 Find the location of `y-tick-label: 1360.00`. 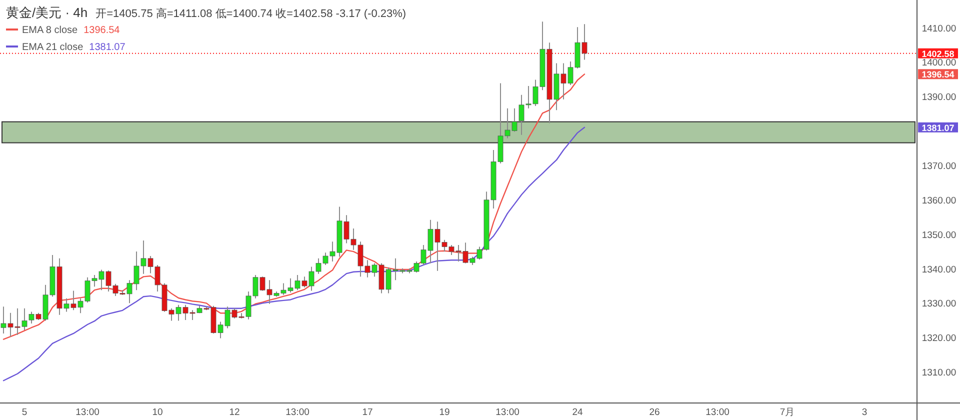

y-tick-label: 1360.00 is located at coordinates (939, 200).